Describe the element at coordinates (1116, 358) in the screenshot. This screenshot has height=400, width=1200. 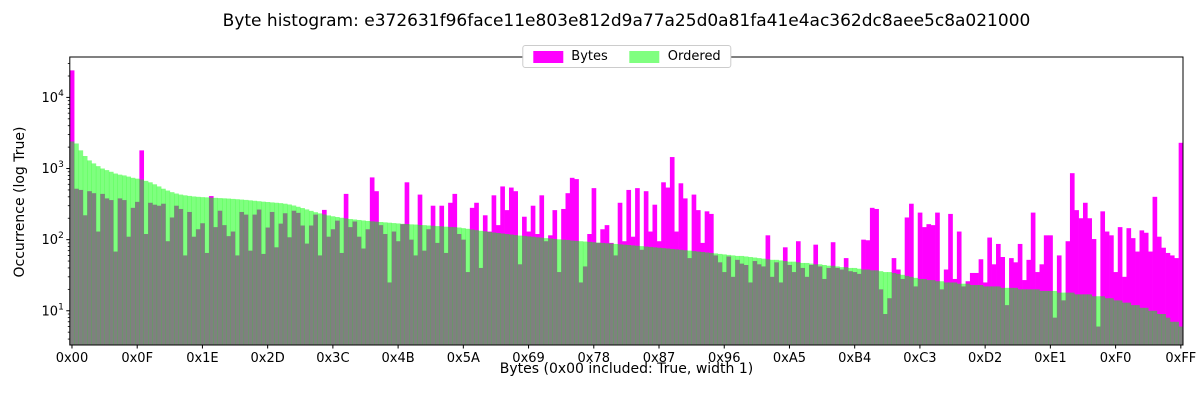
I see `svg-text: 0xF0` at that location.